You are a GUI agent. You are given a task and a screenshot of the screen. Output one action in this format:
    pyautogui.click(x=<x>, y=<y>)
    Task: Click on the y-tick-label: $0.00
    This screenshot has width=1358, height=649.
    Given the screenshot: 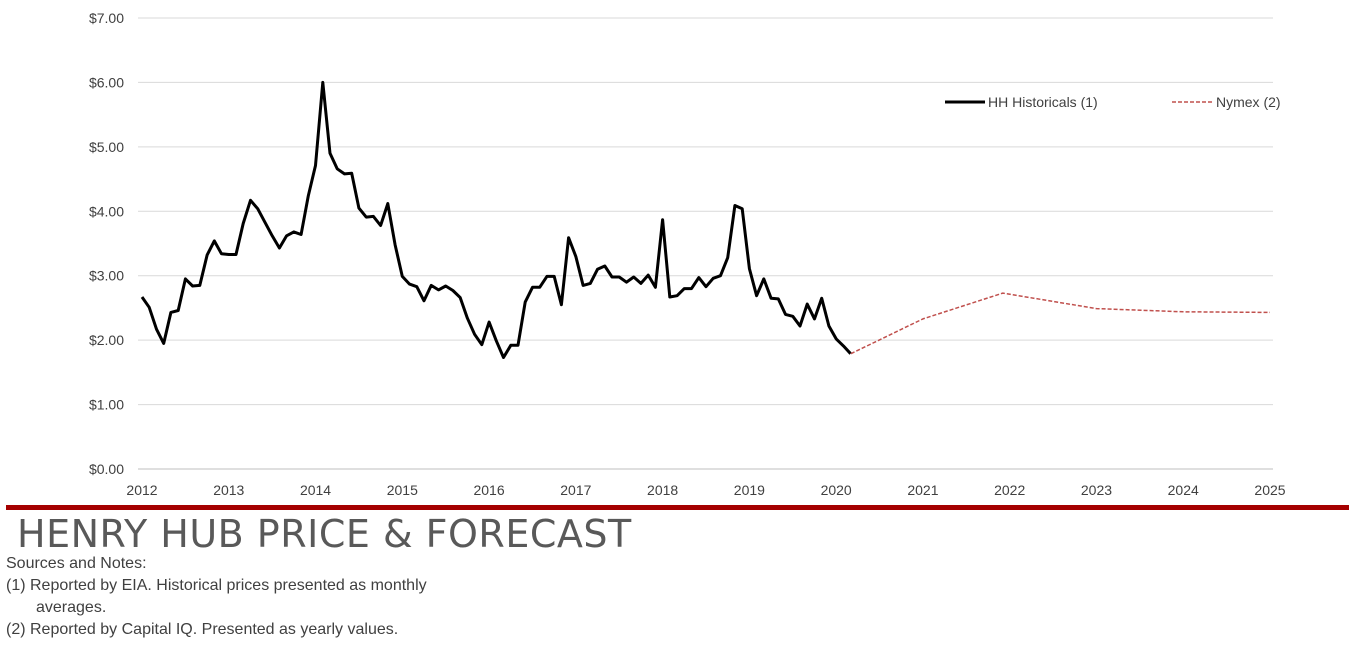 What is the action you would take?
    pyautogui.click(x=106, y=469)
    